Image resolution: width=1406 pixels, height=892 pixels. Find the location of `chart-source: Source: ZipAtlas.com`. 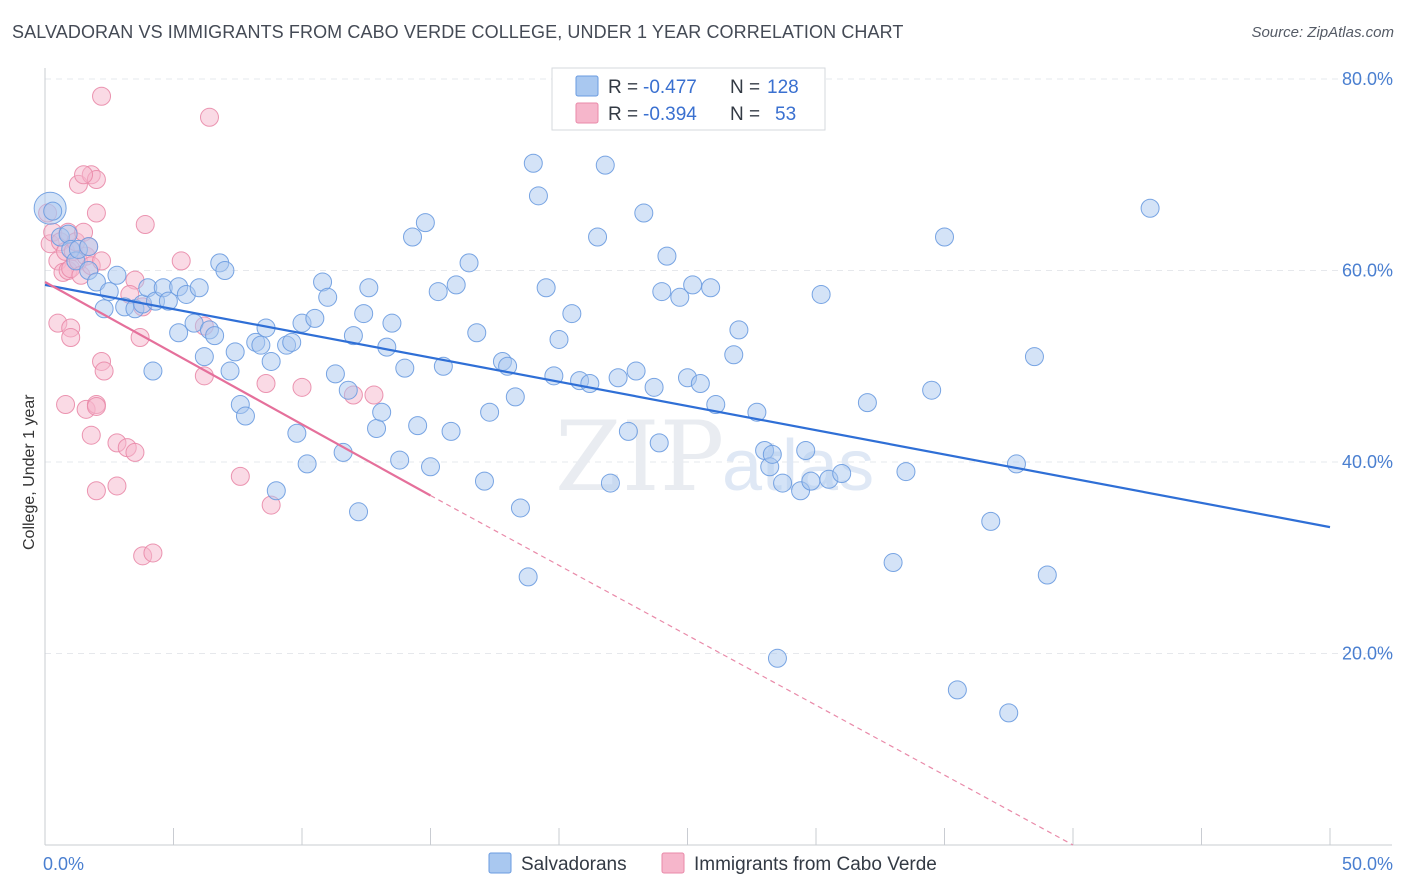

chart-source: Source: ZipAtlas.com is located at coordinates (1322, 32).